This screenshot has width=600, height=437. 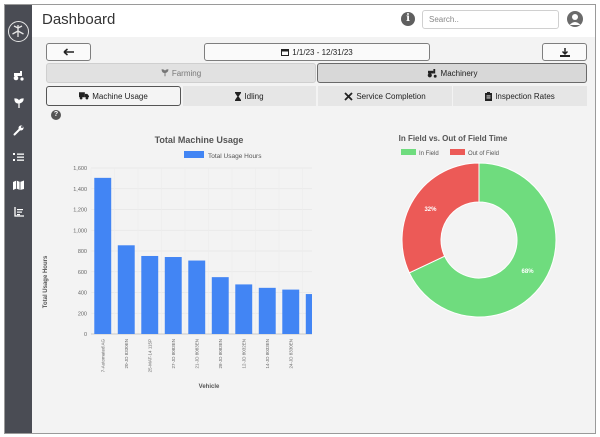 What do you see at coordinates (126, 354) in the screenshot?
I see `x-tick-label: 20-JD 8330EN` at bounding box center [126, 354].